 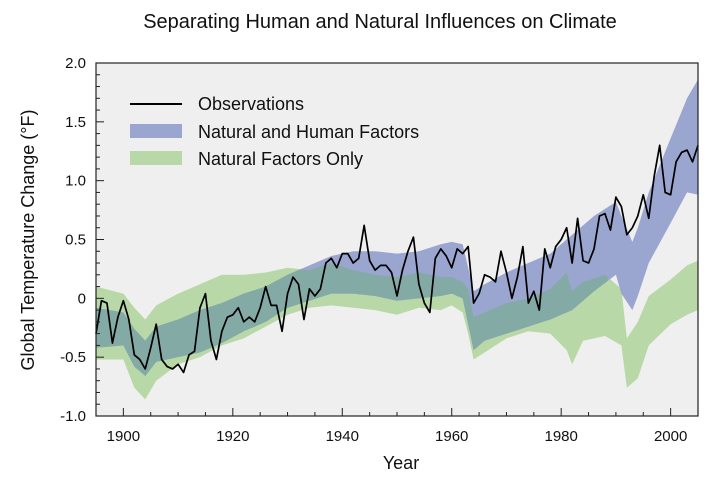 I want to click on y-tick-label: 0.5, so click(x=75, y=240).